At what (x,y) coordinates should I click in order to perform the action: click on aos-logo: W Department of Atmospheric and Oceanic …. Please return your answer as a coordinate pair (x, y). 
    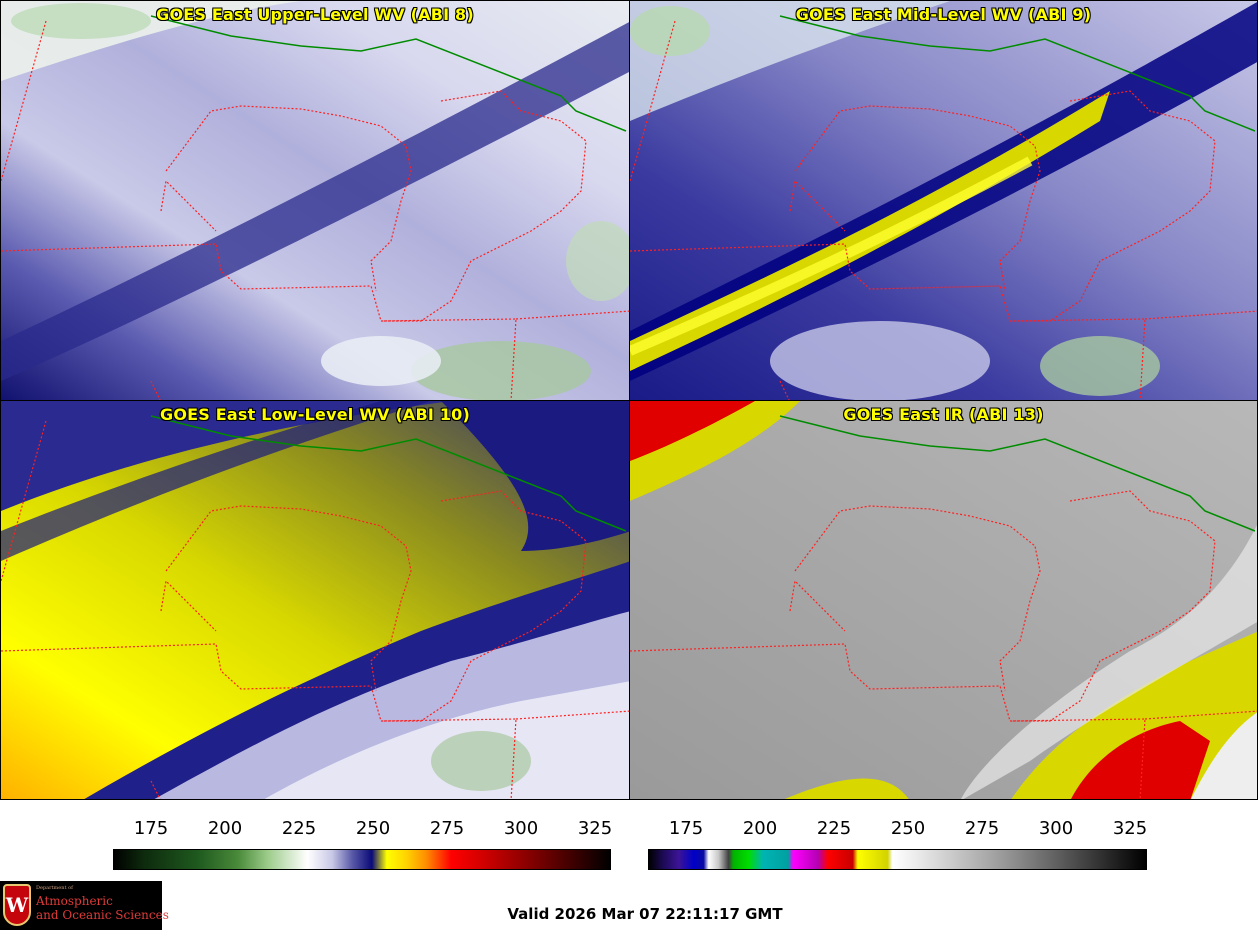
    Looking at the image, I should click on (84, 905).